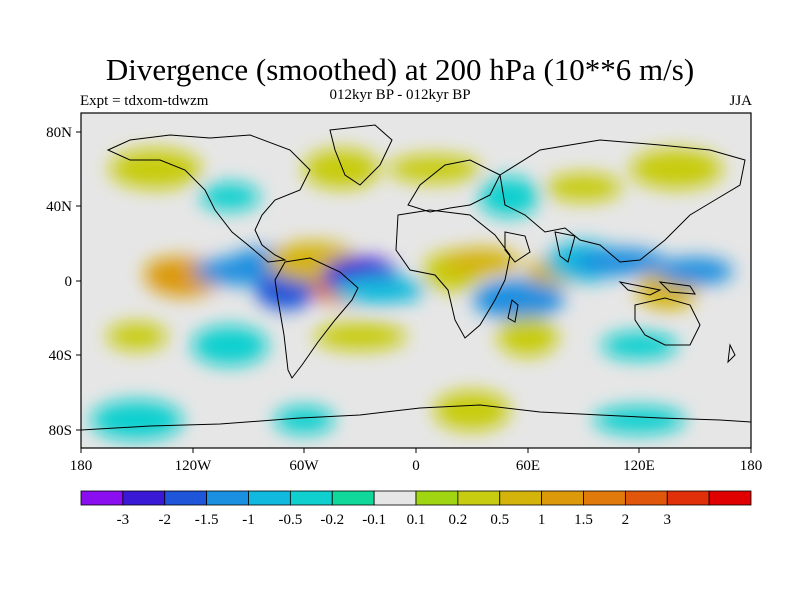 This screenshot has width=800, height=600. Describe the element at coordinates (60, 431) in the screenshot. I see `lat-label-80s: 80S` at that location.